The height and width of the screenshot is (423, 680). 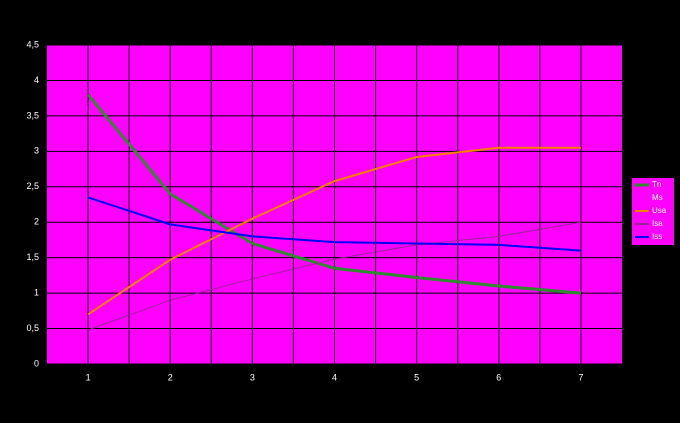 What do you see at coordinates (252, 377) in the screenshot?
I see `x-tick-label: 3` at bounding box center [252, 377].